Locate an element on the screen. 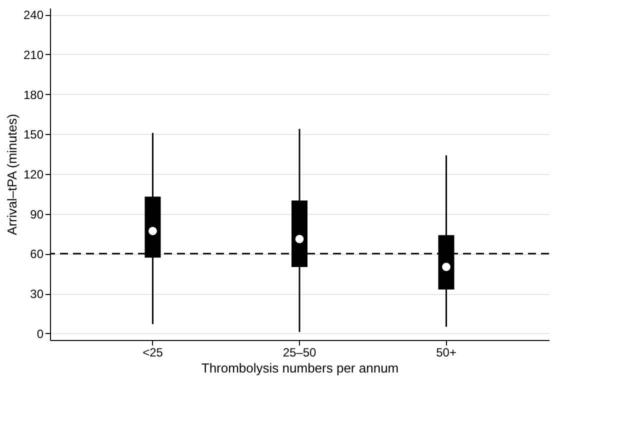  y-tick-label: 30 is located at coordinates (37, 294).